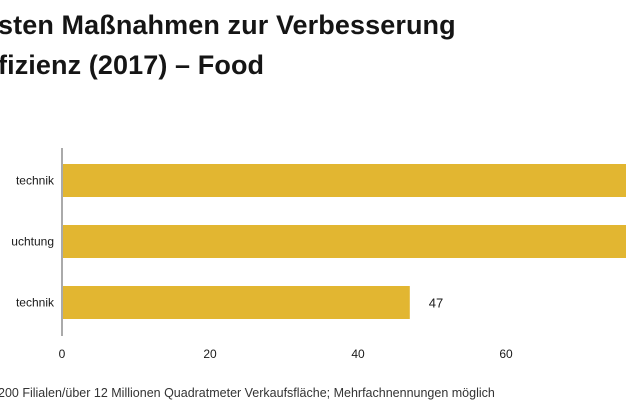  I want to click on chart-title-line-1: sten Maßnahmen zur Verbesserung, so click(228, 25).